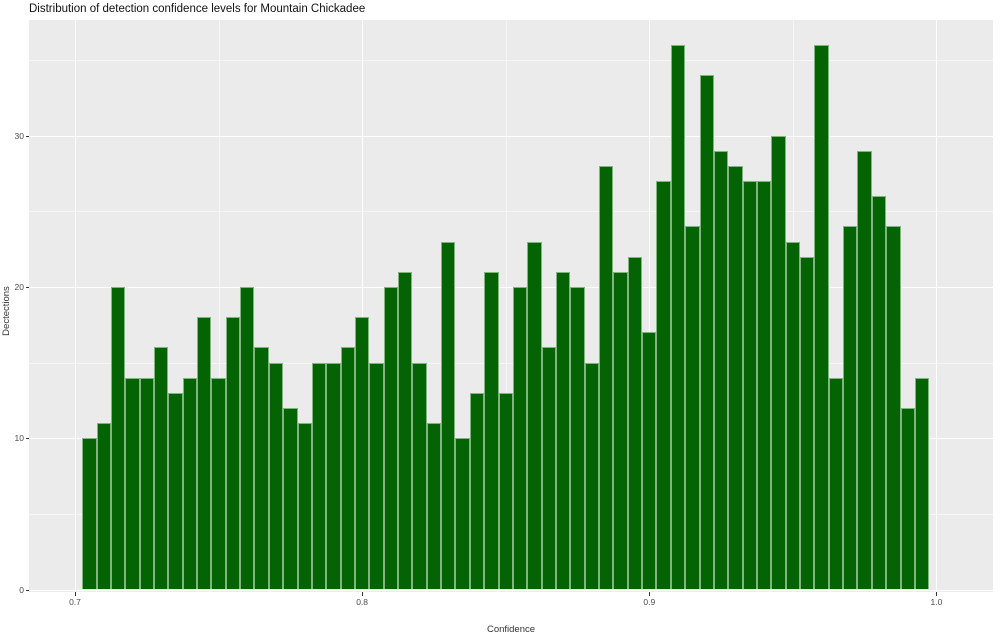 The image size is (1000, 642). Describe the element at coordinates (19, 286) in the screenshot. I see `y-tick-label: 20` at that location.